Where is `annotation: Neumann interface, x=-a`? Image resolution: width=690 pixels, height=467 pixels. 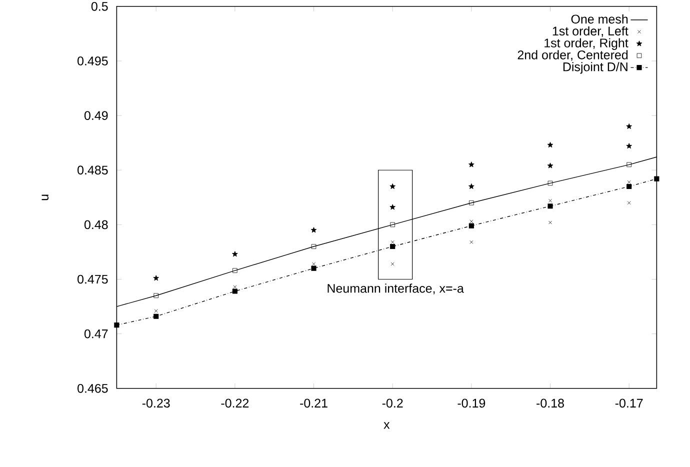
annotation: Neumann interface, x=-a is located at coordinates (396, 289).